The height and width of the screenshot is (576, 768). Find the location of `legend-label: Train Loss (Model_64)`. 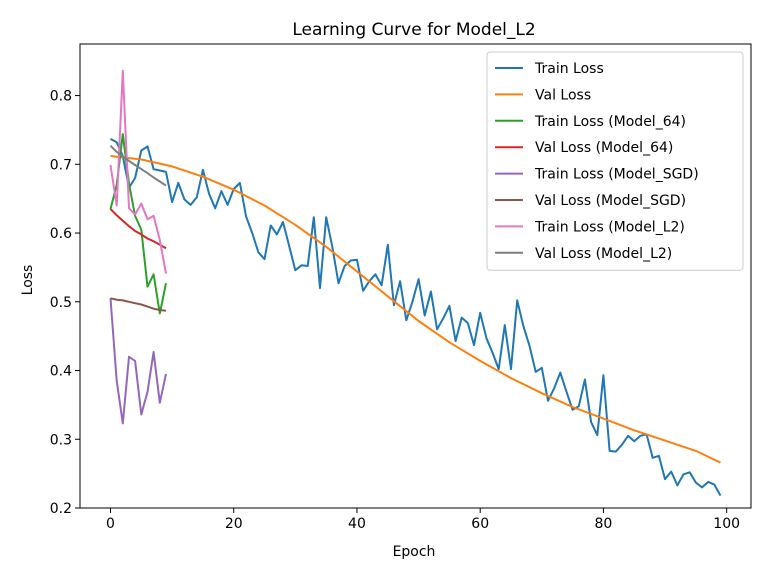

legend-label: Train Loss (Model_64) is located at coordinates (610, 122).